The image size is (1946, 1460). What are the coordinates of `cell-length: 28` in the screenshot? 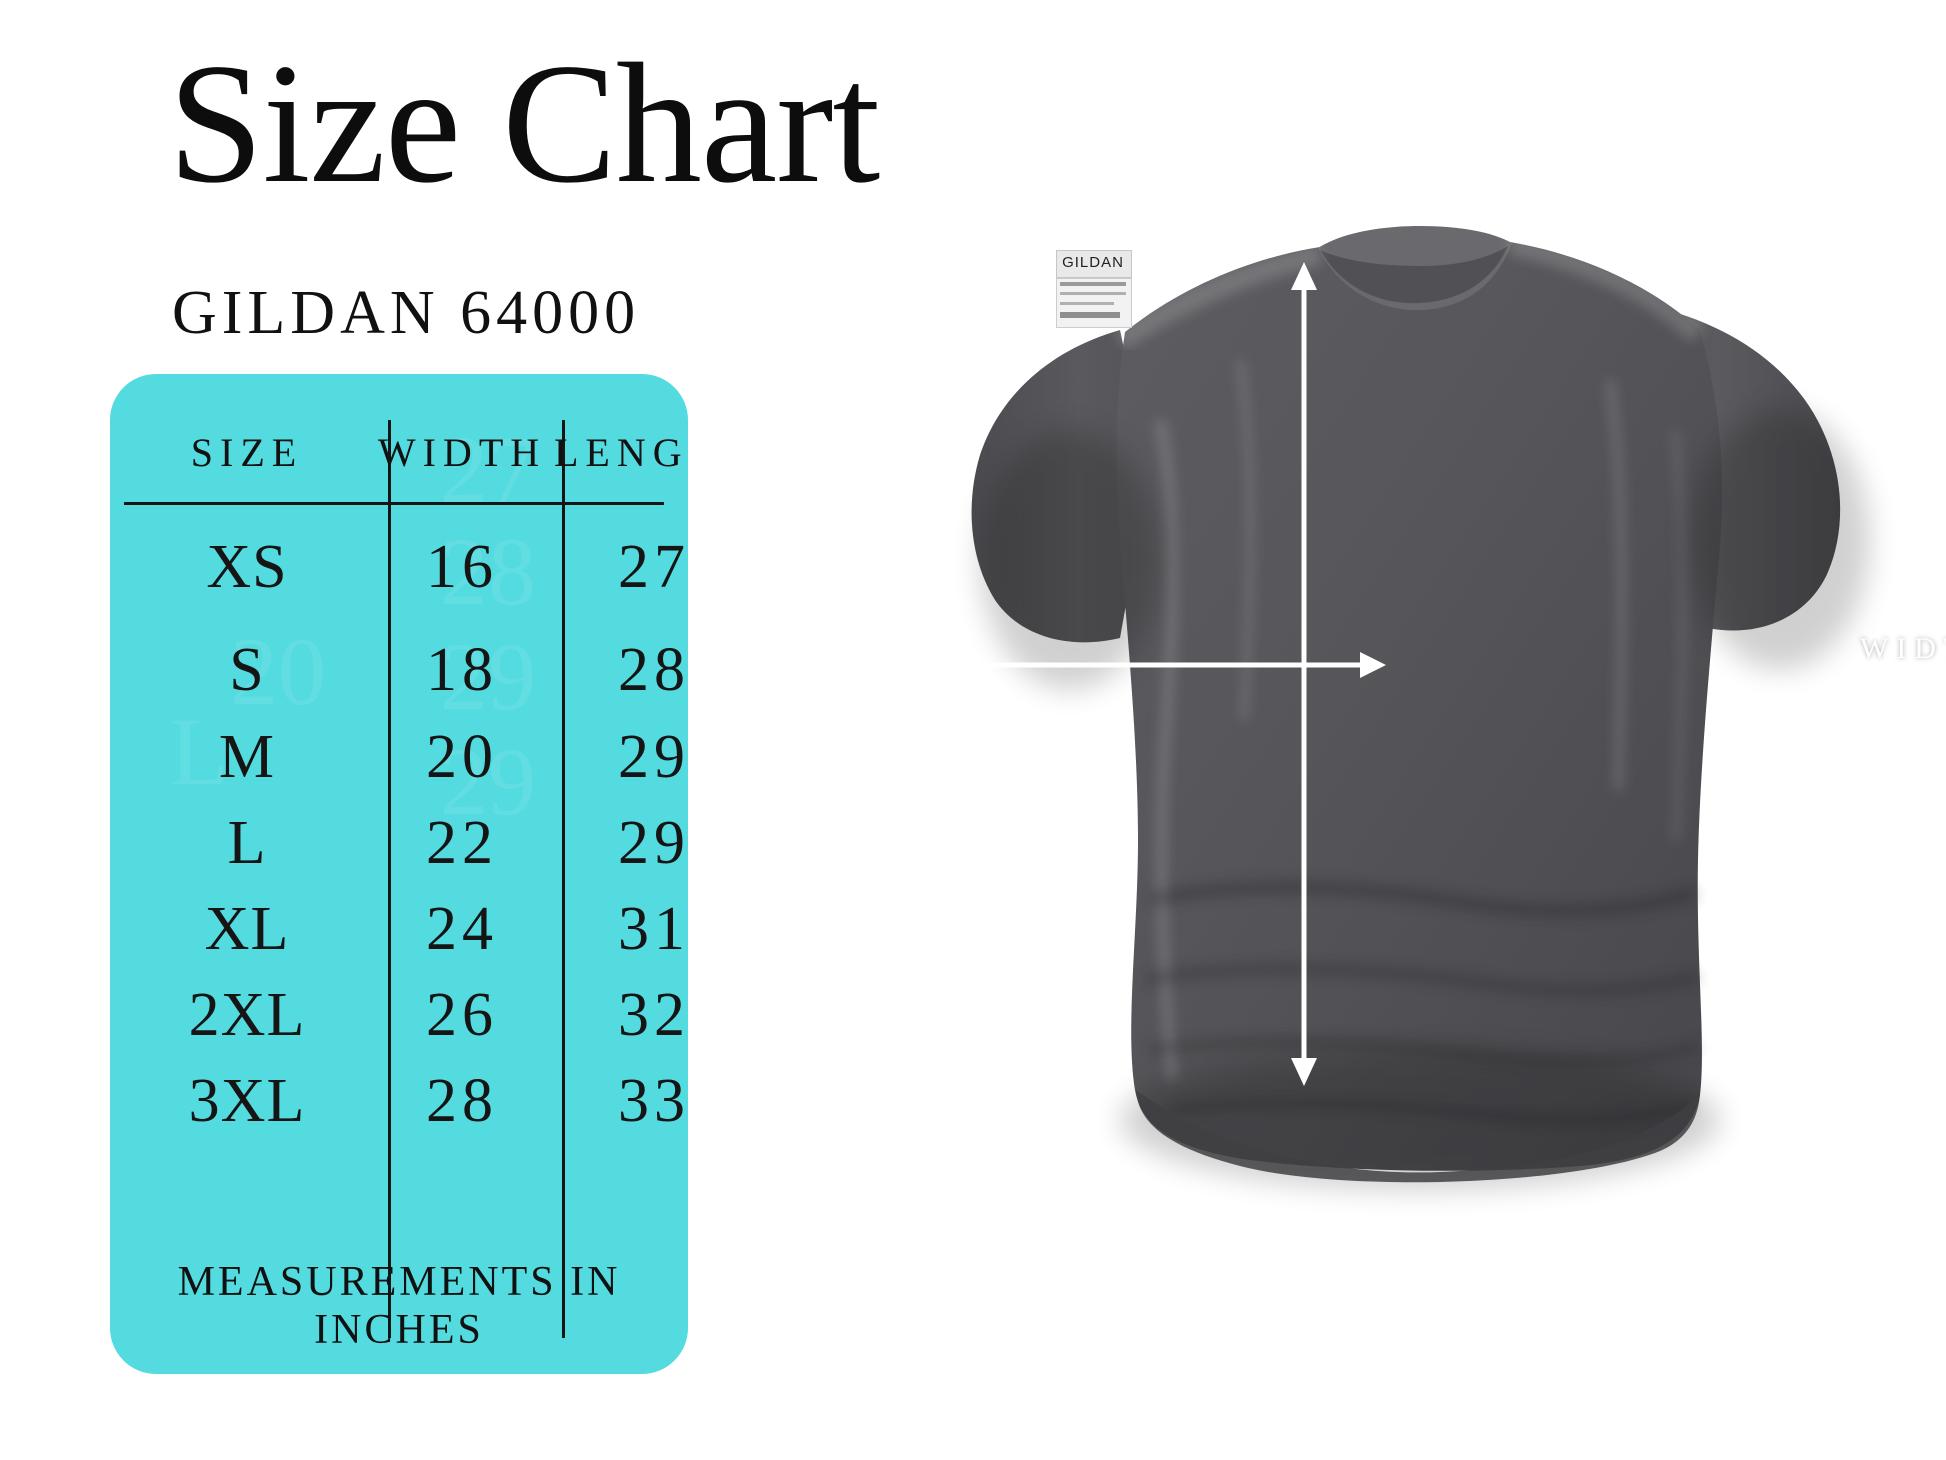 It's located at (653, 670).